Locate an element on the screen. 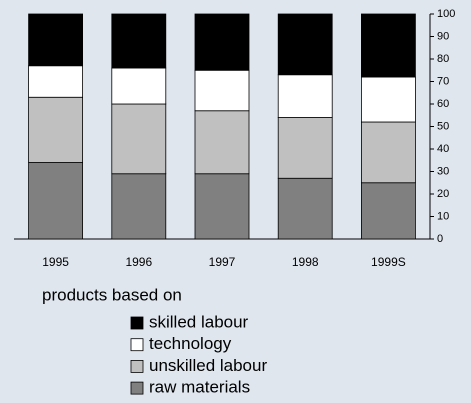  y-tick-label: 20 is located at coordinates (443, 194).